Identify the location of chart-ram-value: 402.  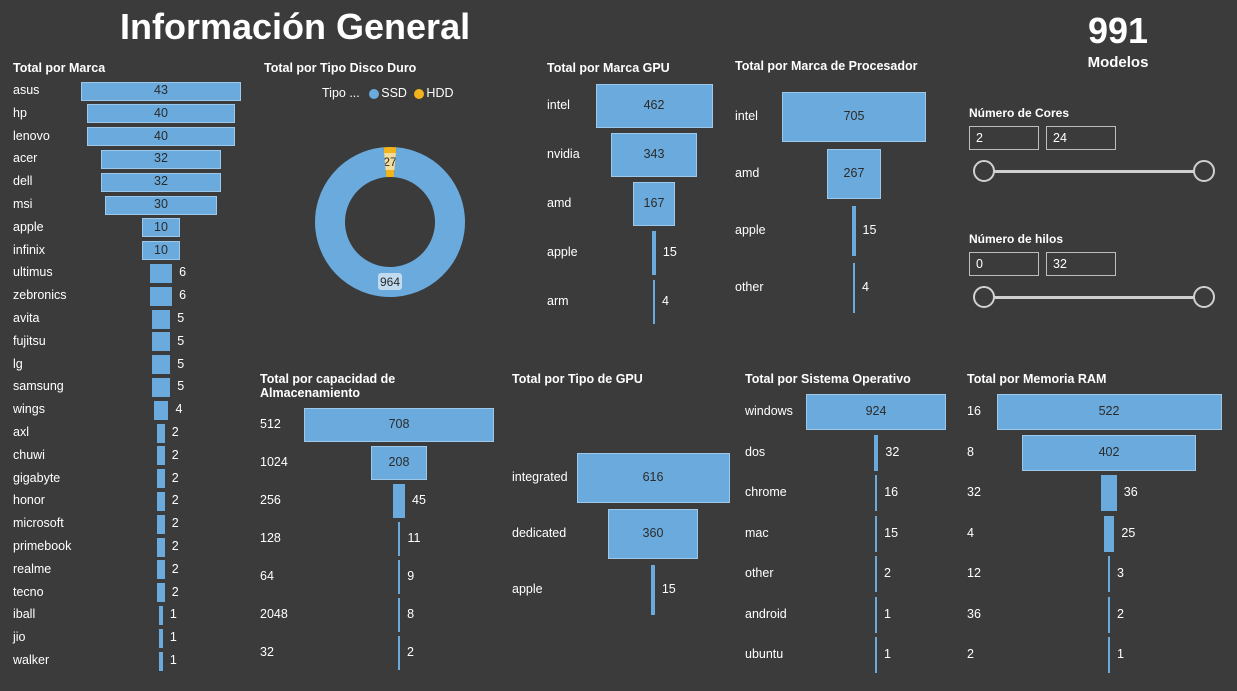
(1109, 451).